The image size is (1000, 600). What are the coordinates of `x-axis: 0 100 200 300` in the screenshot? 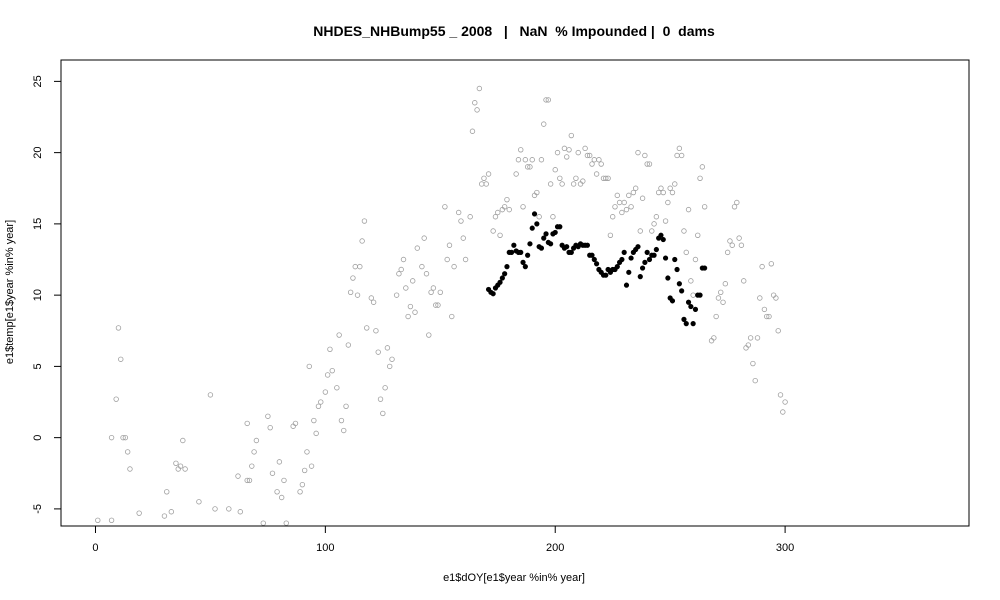 It's located at (443, 539).